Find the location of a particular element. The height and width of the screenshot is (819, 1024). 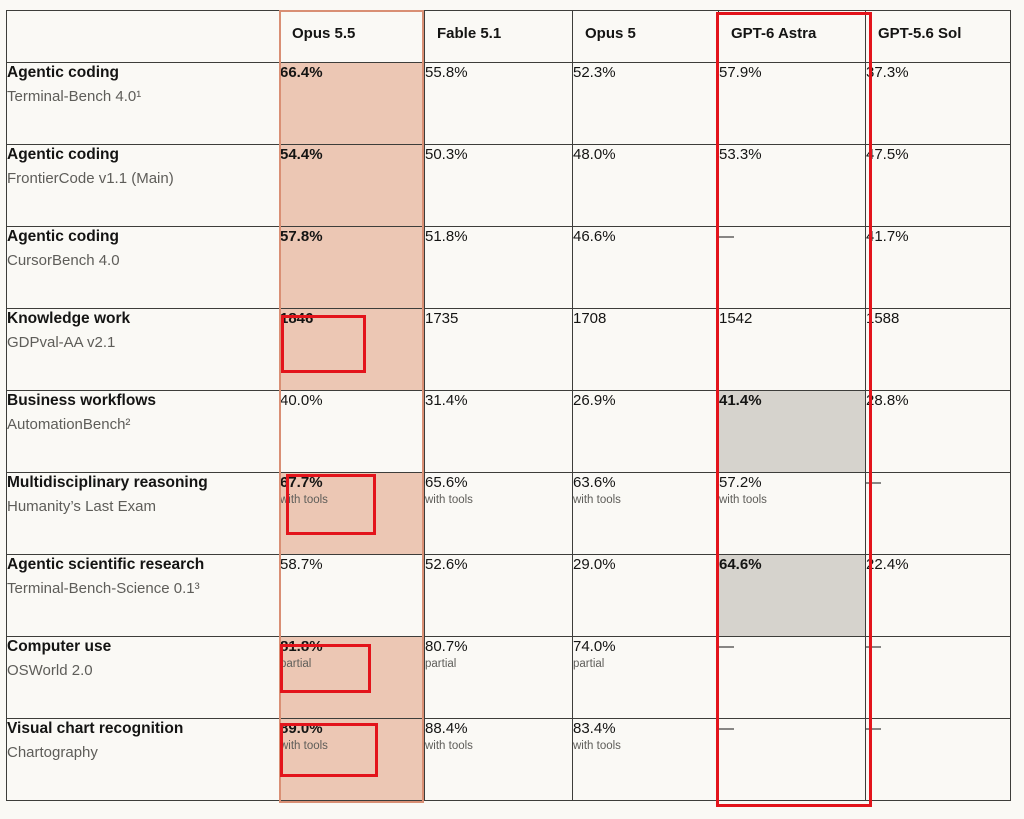

score-cell-gpt-5-6-sol: 41.7% is located at coordinates (938, 267).